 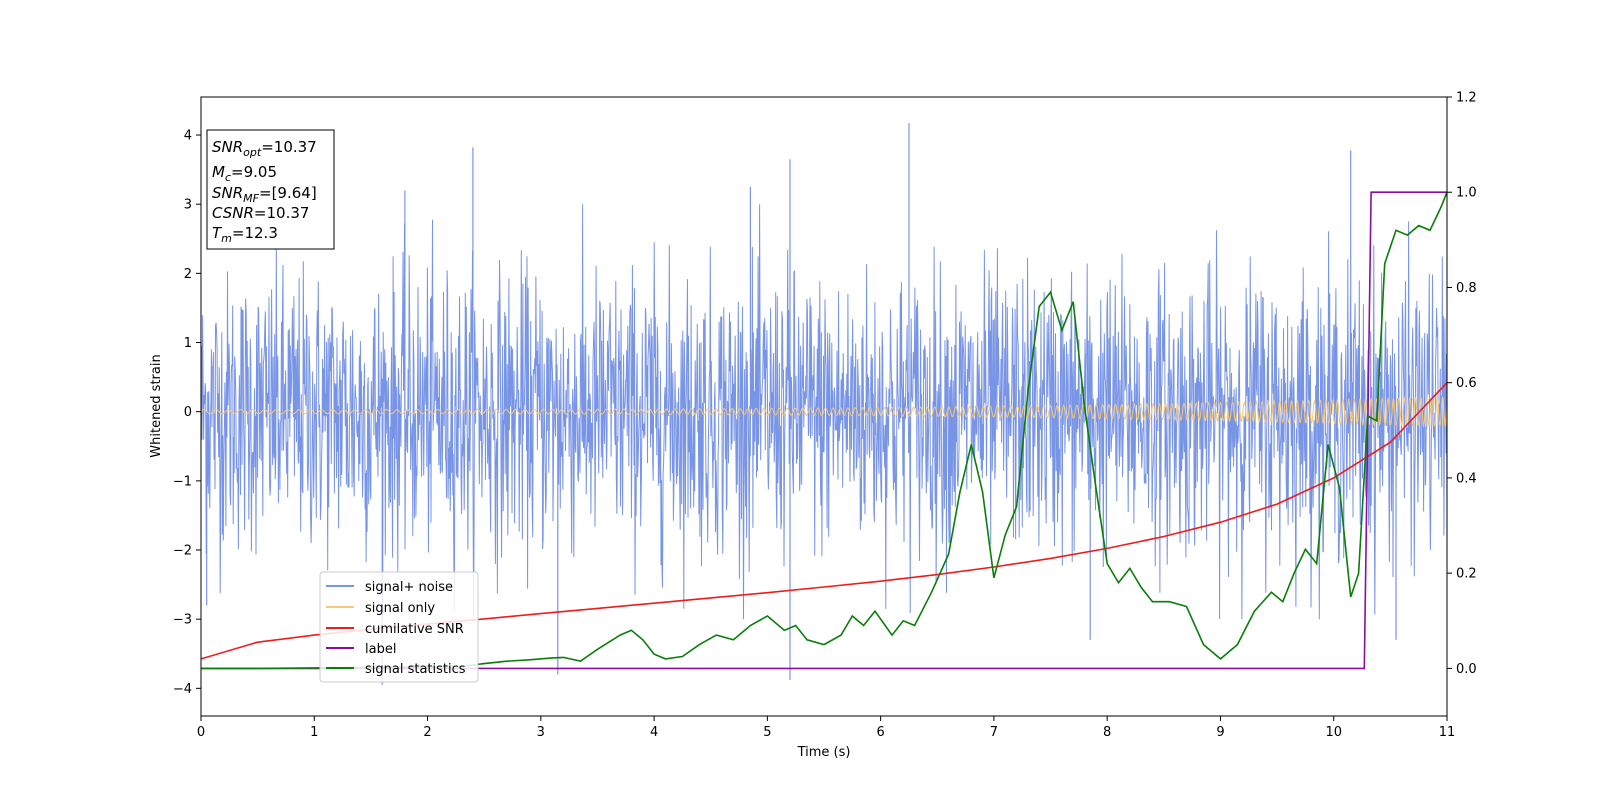 I want to click on legend-label-signal-noise: signal+ noise, so click(x=409, y=587).